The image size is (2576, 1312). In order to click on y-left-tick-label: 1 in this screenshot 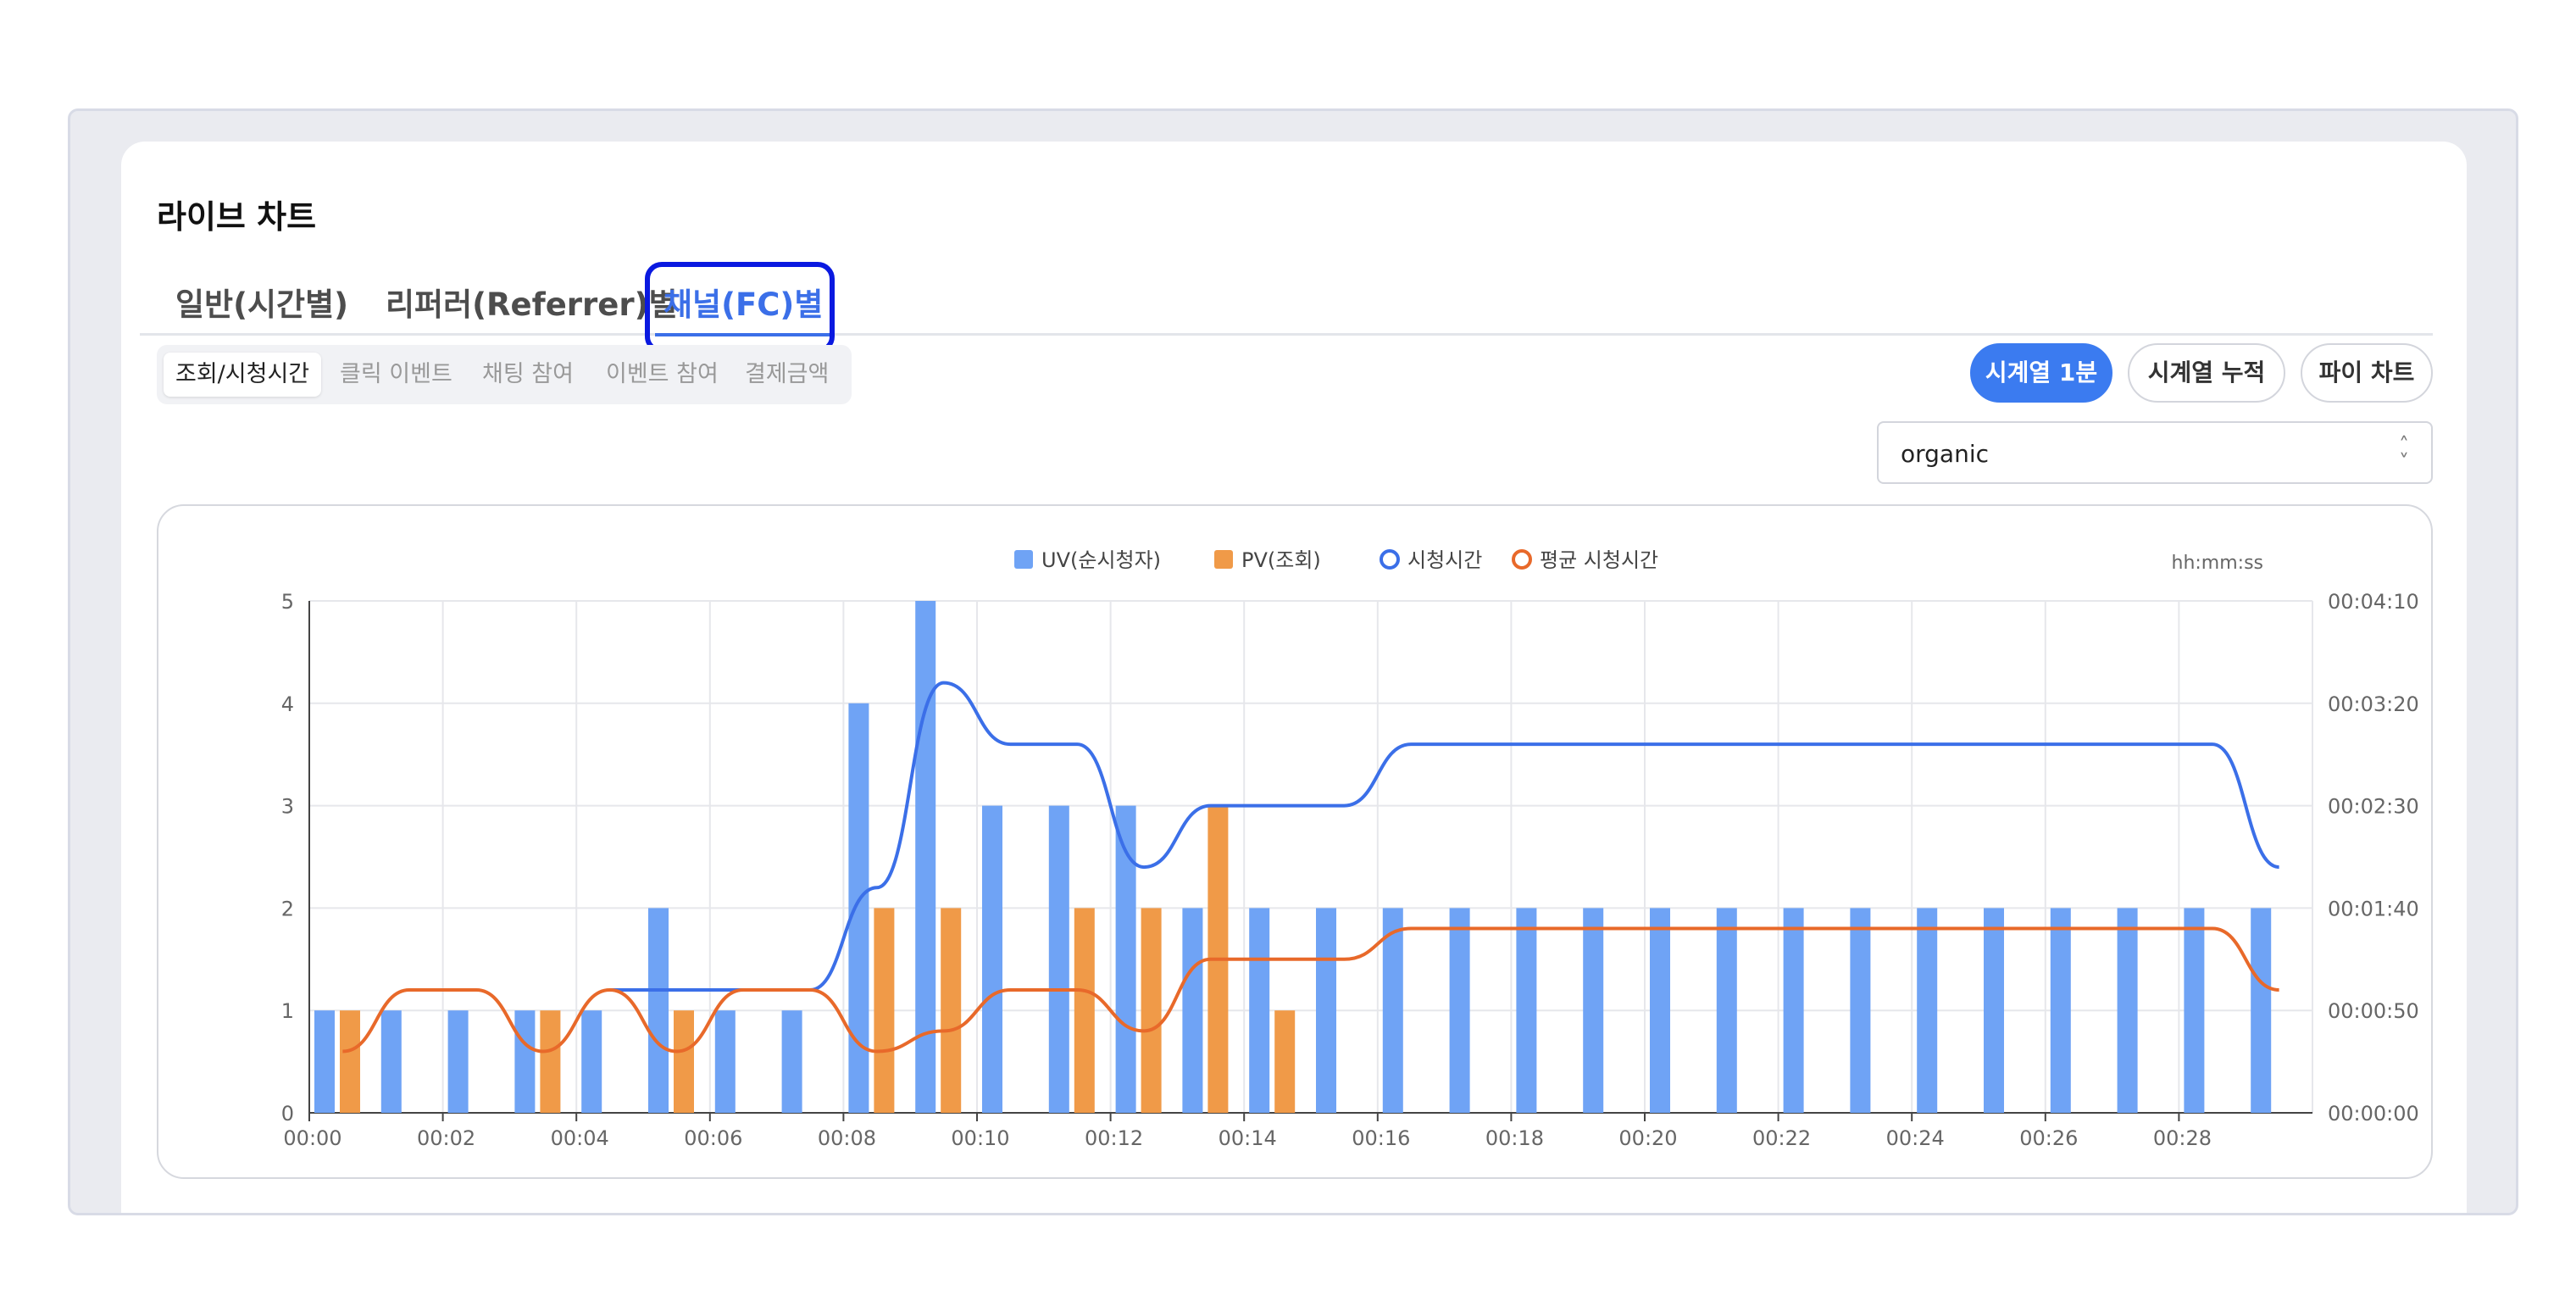, I will do `click(287, 1011)`.